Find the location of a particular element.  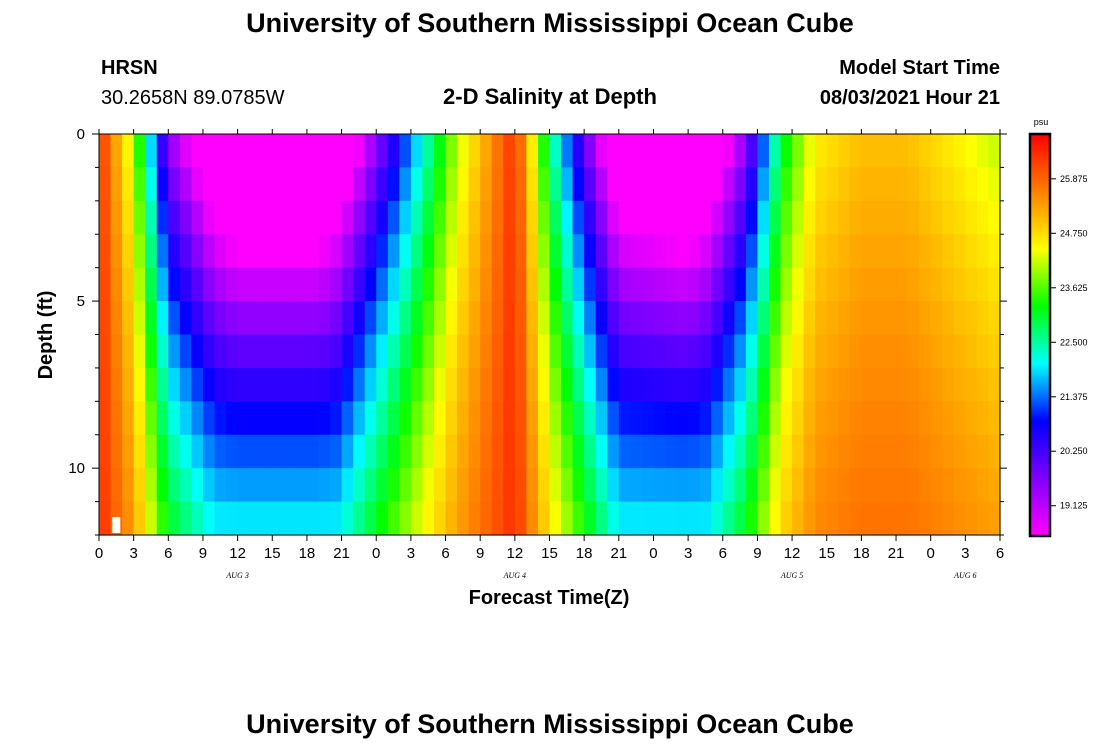

model-start-label: Model Start Time is located at coordinates (919, 68).